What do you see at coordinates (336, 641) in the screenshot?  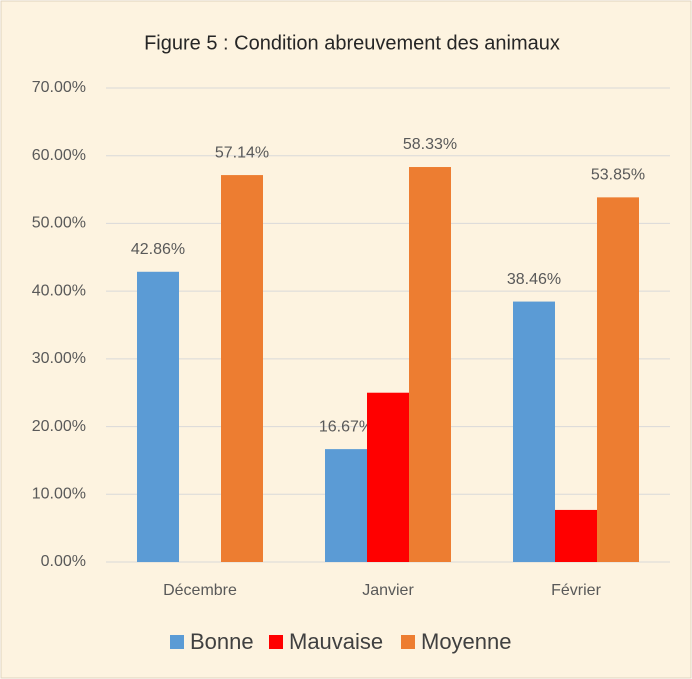 I see `legend-label: Mauvaise` at bounding box center [336, 641].